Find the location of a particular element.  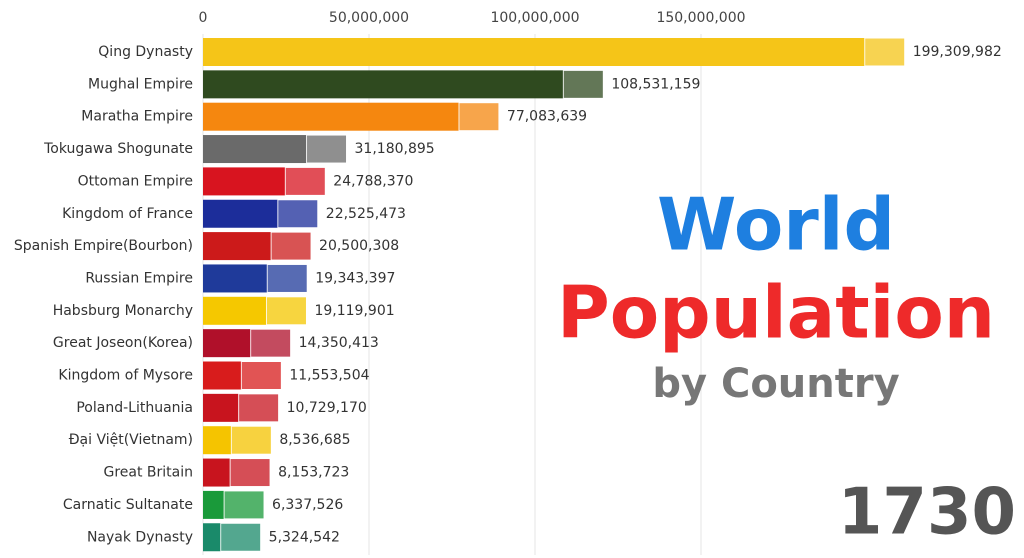

title-word: World is located at coordinates (776, 225).